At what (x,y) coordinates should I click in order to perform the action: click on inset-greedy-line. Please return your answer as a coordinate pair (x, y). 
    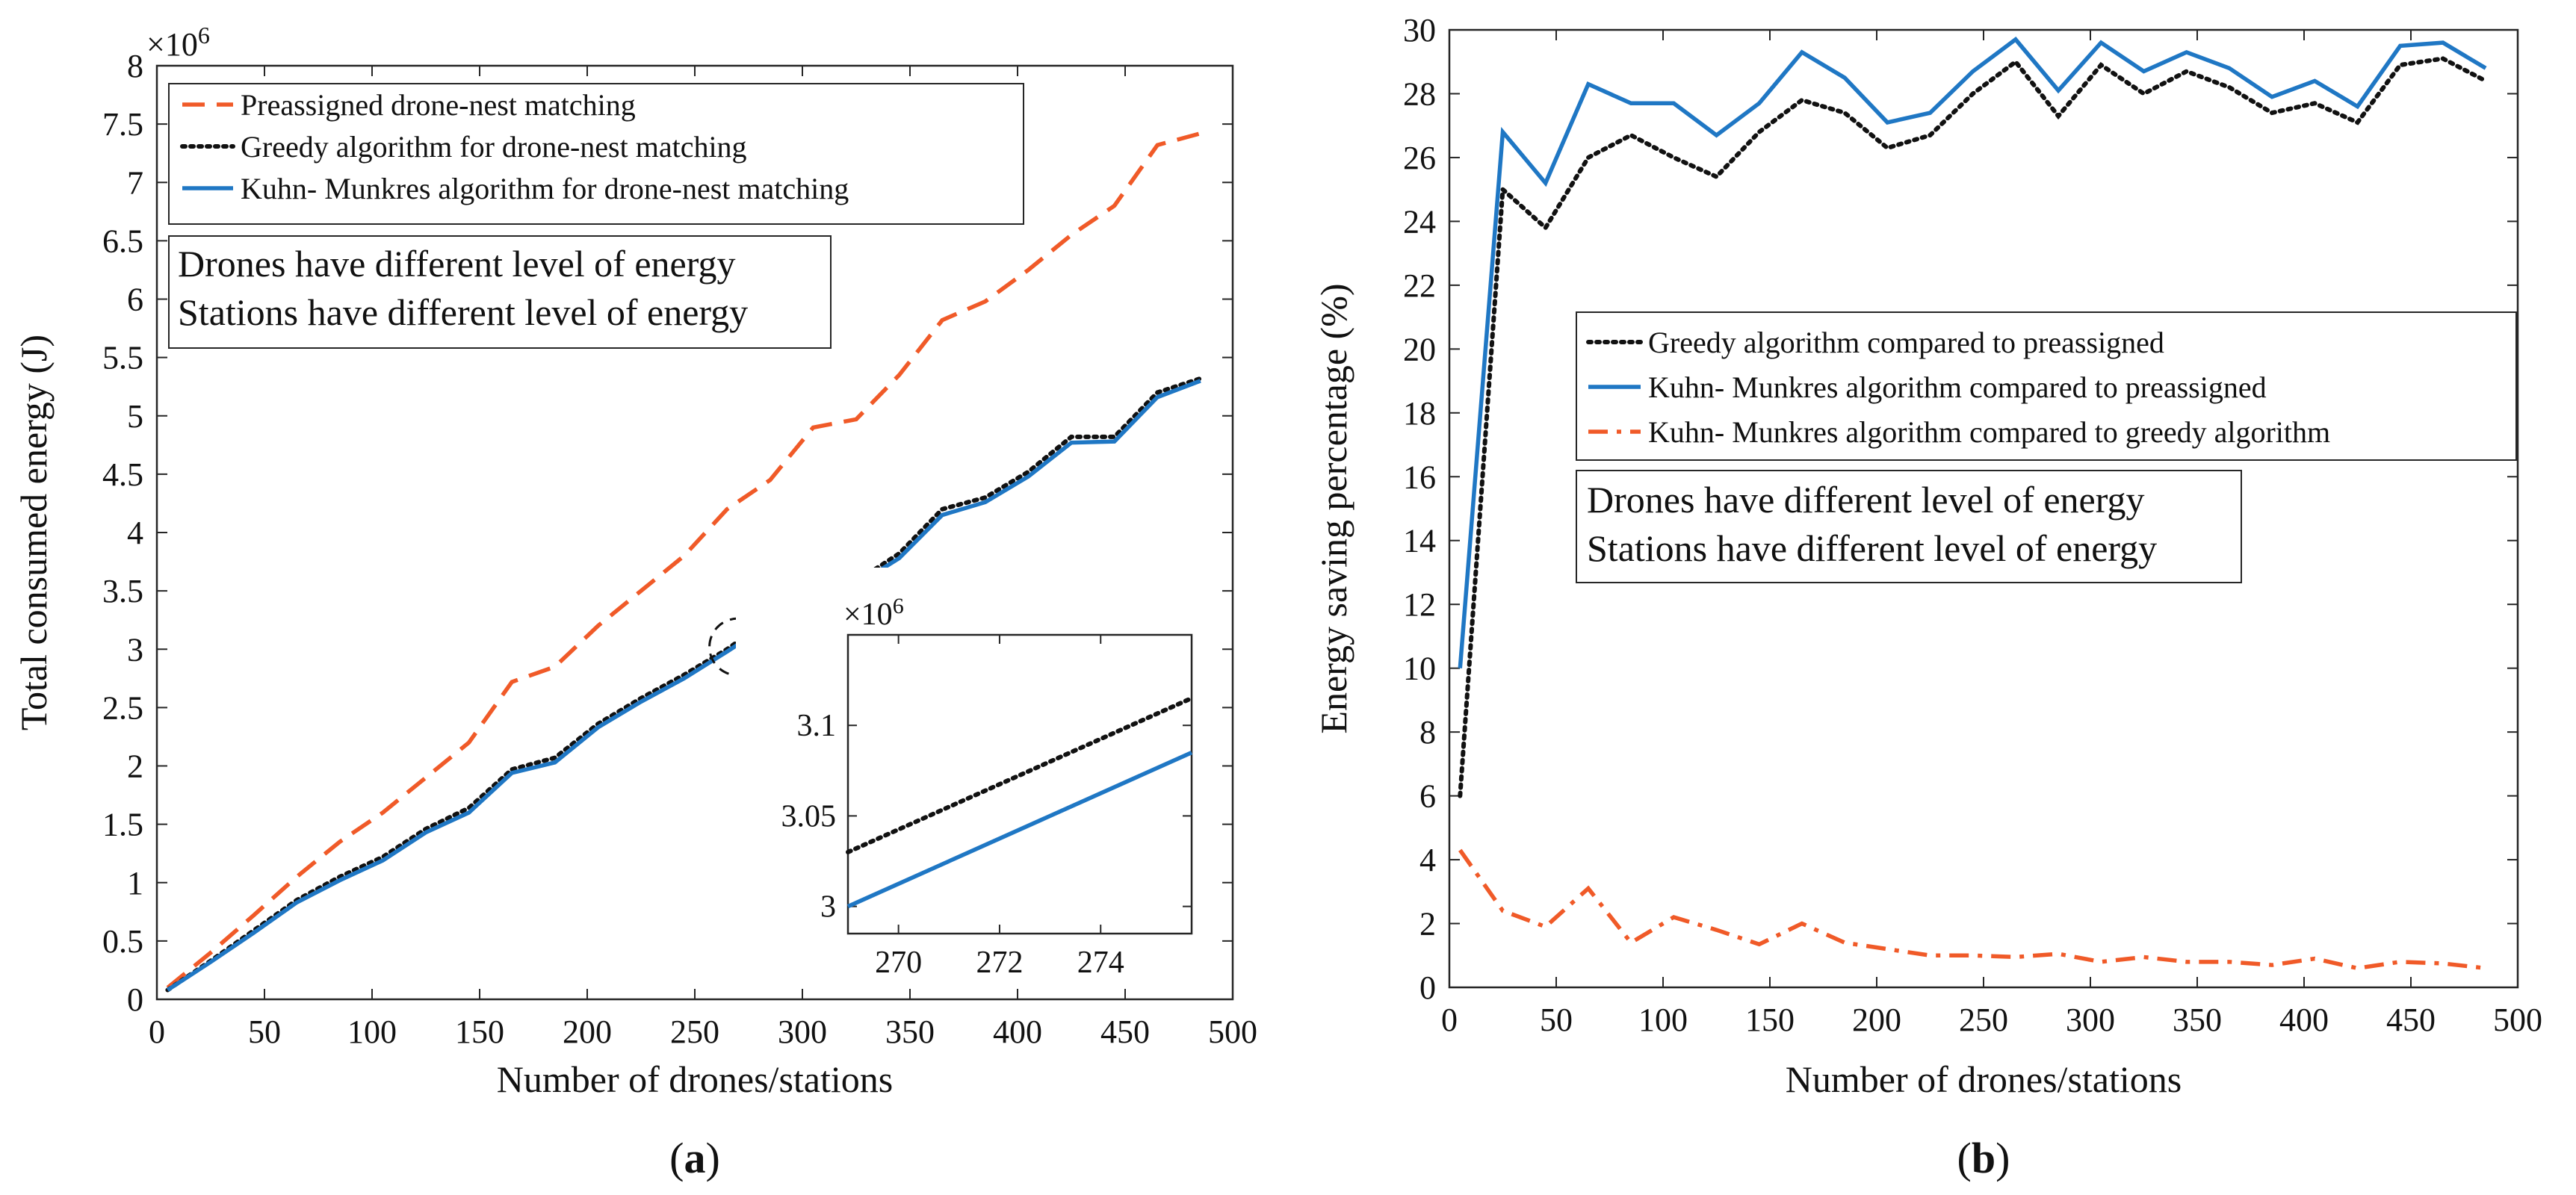
    Looking at the image, I should click on (1020, 774).